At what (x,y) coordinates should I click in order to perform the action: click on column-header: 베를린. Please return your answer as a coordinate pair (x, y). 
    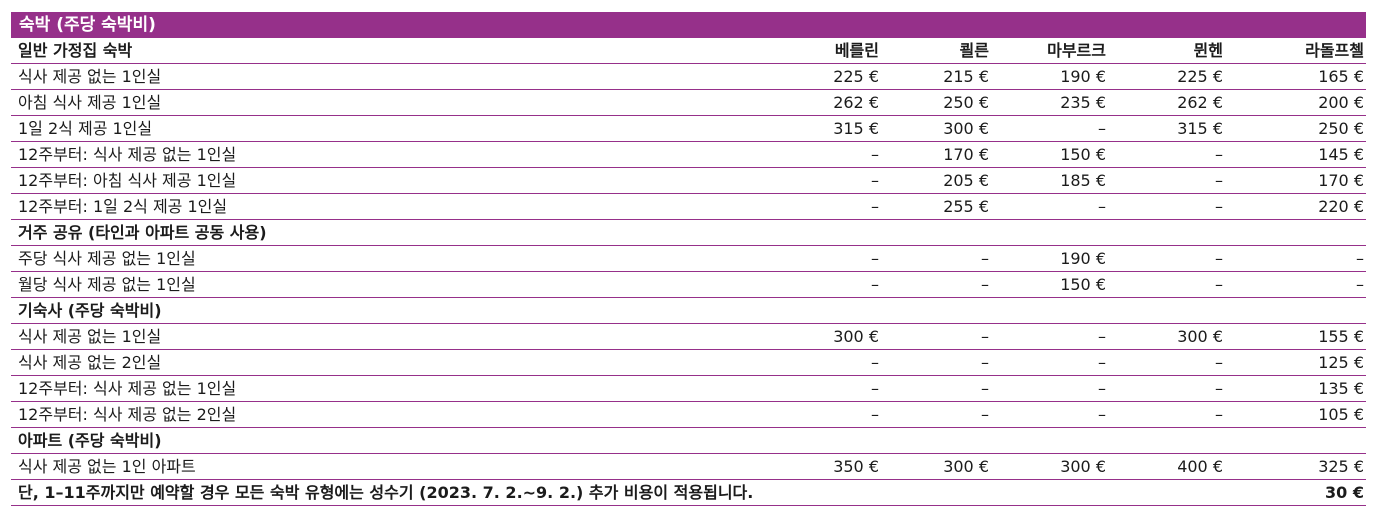
    Looking at the image, I should click on (831, 51).